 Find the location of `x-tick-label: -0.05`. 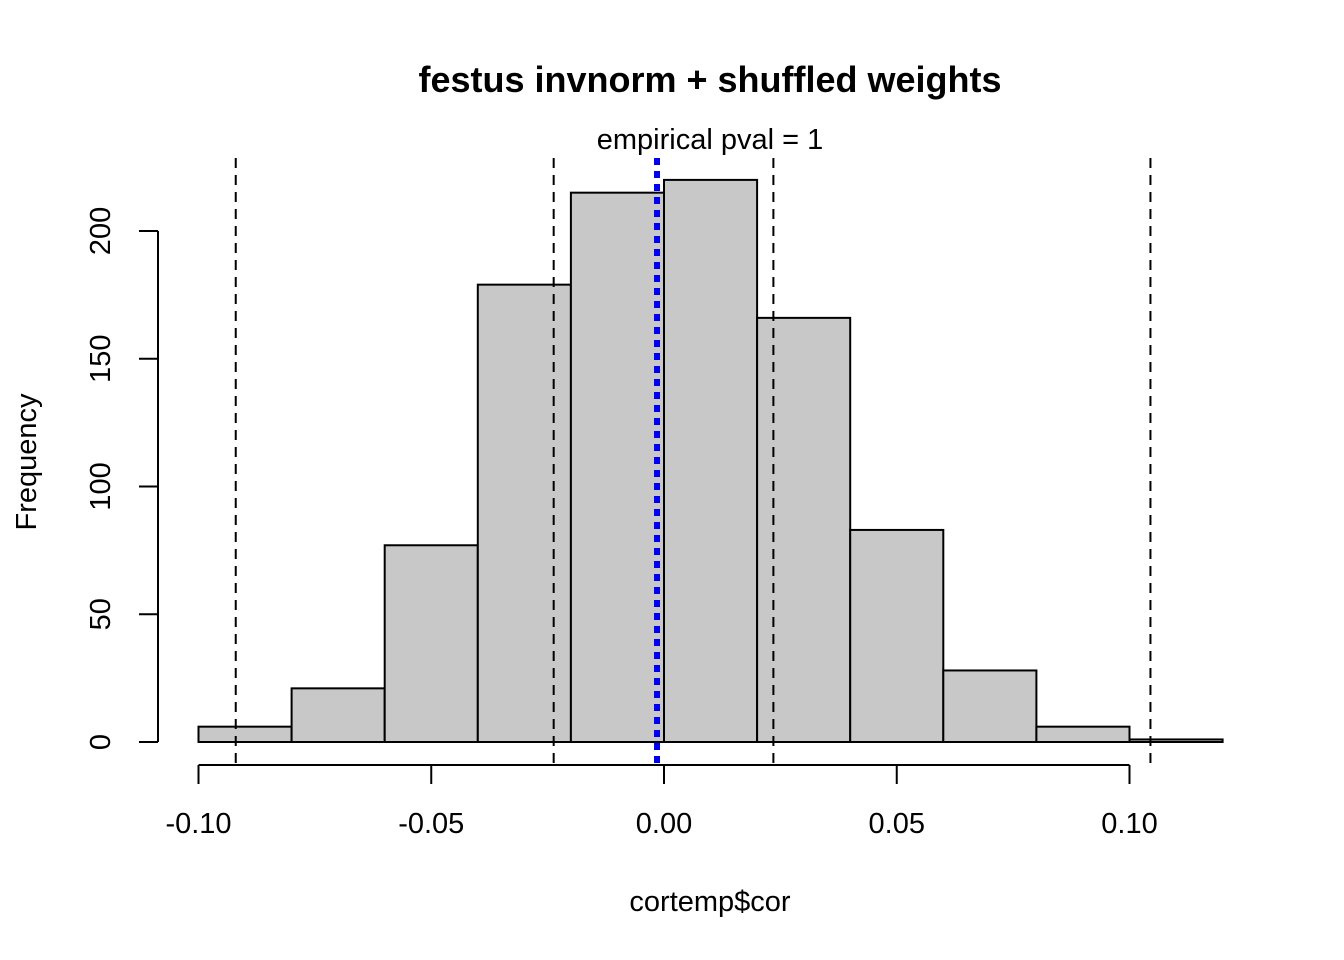

x-tick-label: -0.05 is located at coordinates (431, 824).